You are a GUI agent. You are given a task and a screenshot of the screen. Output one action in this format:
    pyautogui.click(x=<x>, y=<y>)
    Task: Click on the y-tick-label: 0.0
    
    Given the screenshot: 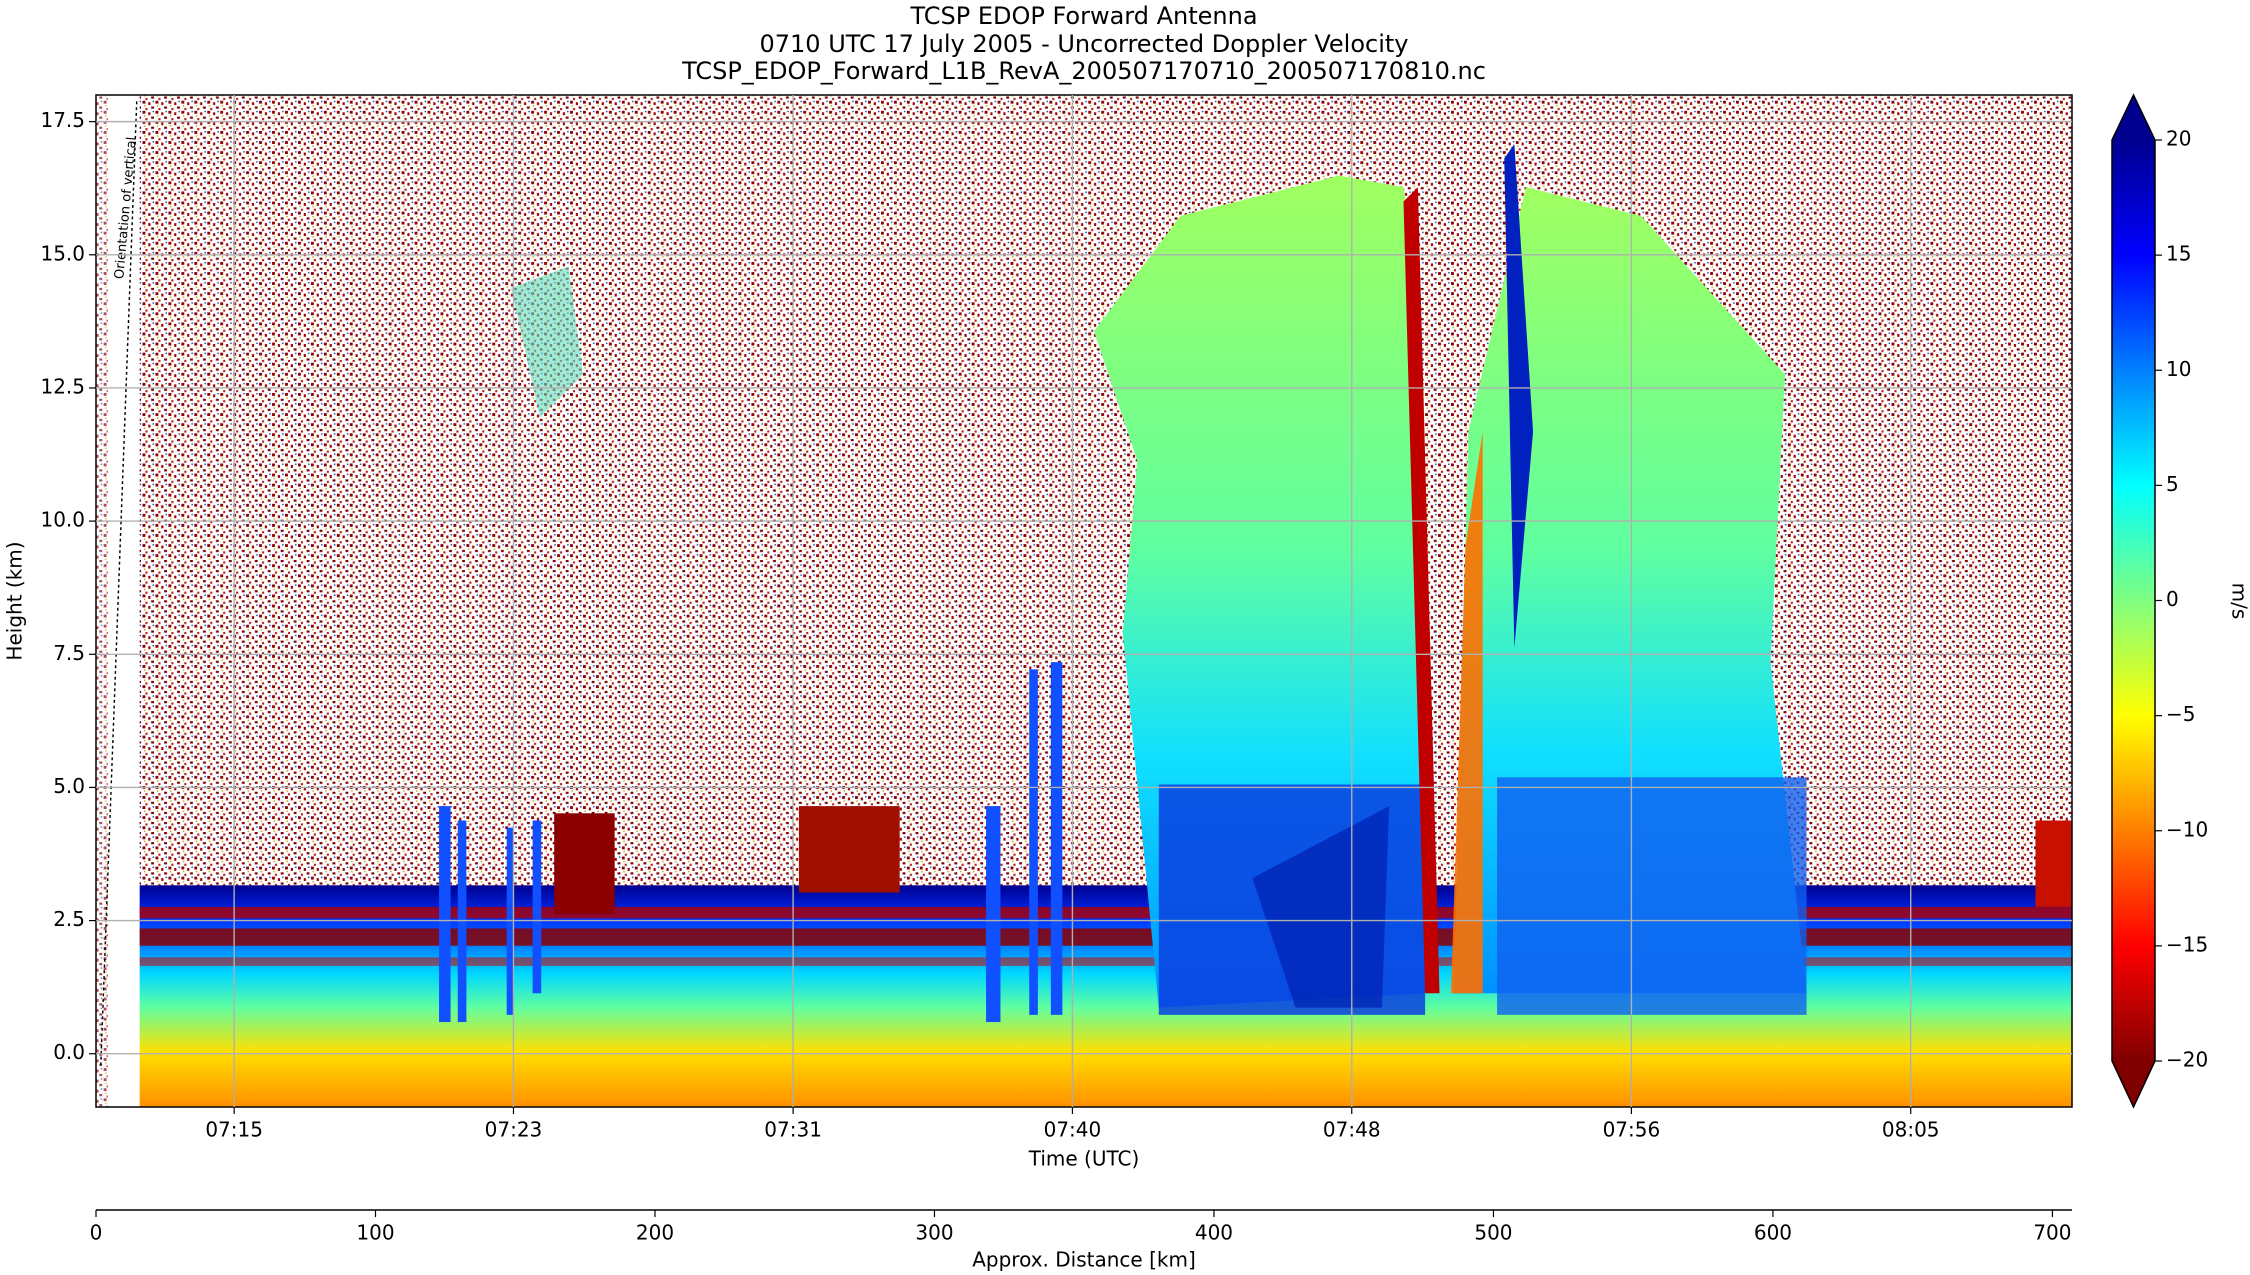 What is the action you would take?
    pyautogui.click(x=69, y=1052)
    